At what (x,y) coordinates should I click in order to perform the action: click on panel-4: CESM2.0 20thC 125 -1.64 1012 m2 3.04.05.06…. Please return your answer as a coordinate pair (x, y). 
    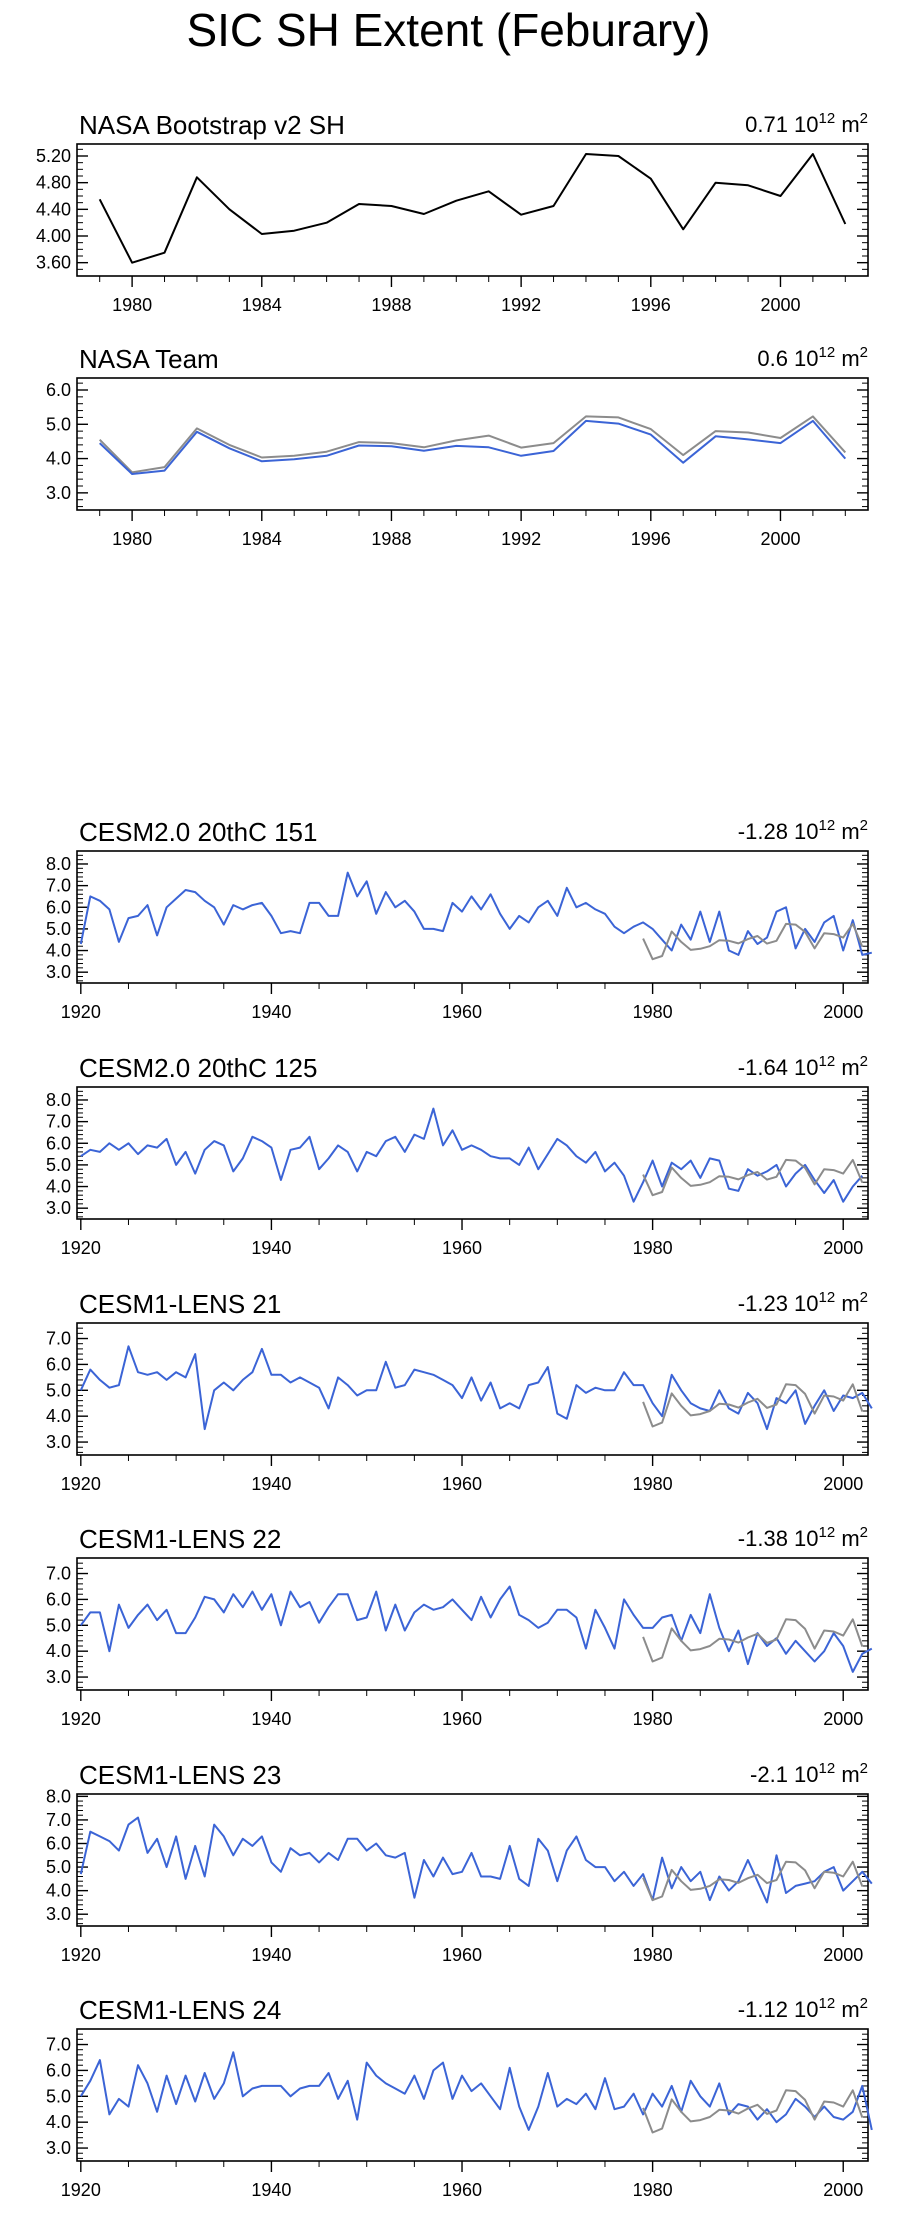
    Looking at the image, I should click on (457, 1155).